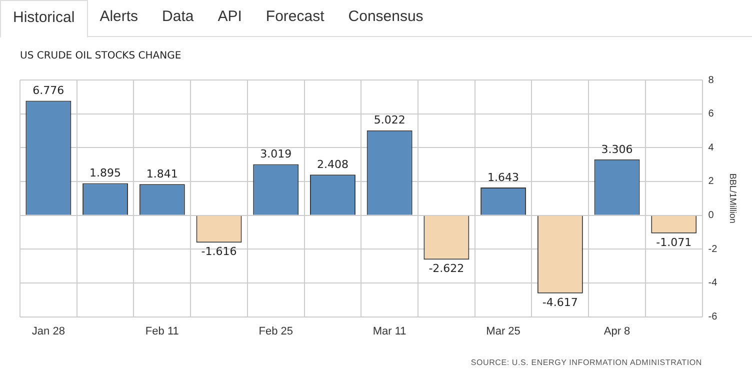 This screenshot has width=752, height=383. Describe the element at coordinates (586, 362) in the screenshot. I see `source-note: SOURCE: U.S. ENERGY INFORMATION ADMINISTRATION` at that location.